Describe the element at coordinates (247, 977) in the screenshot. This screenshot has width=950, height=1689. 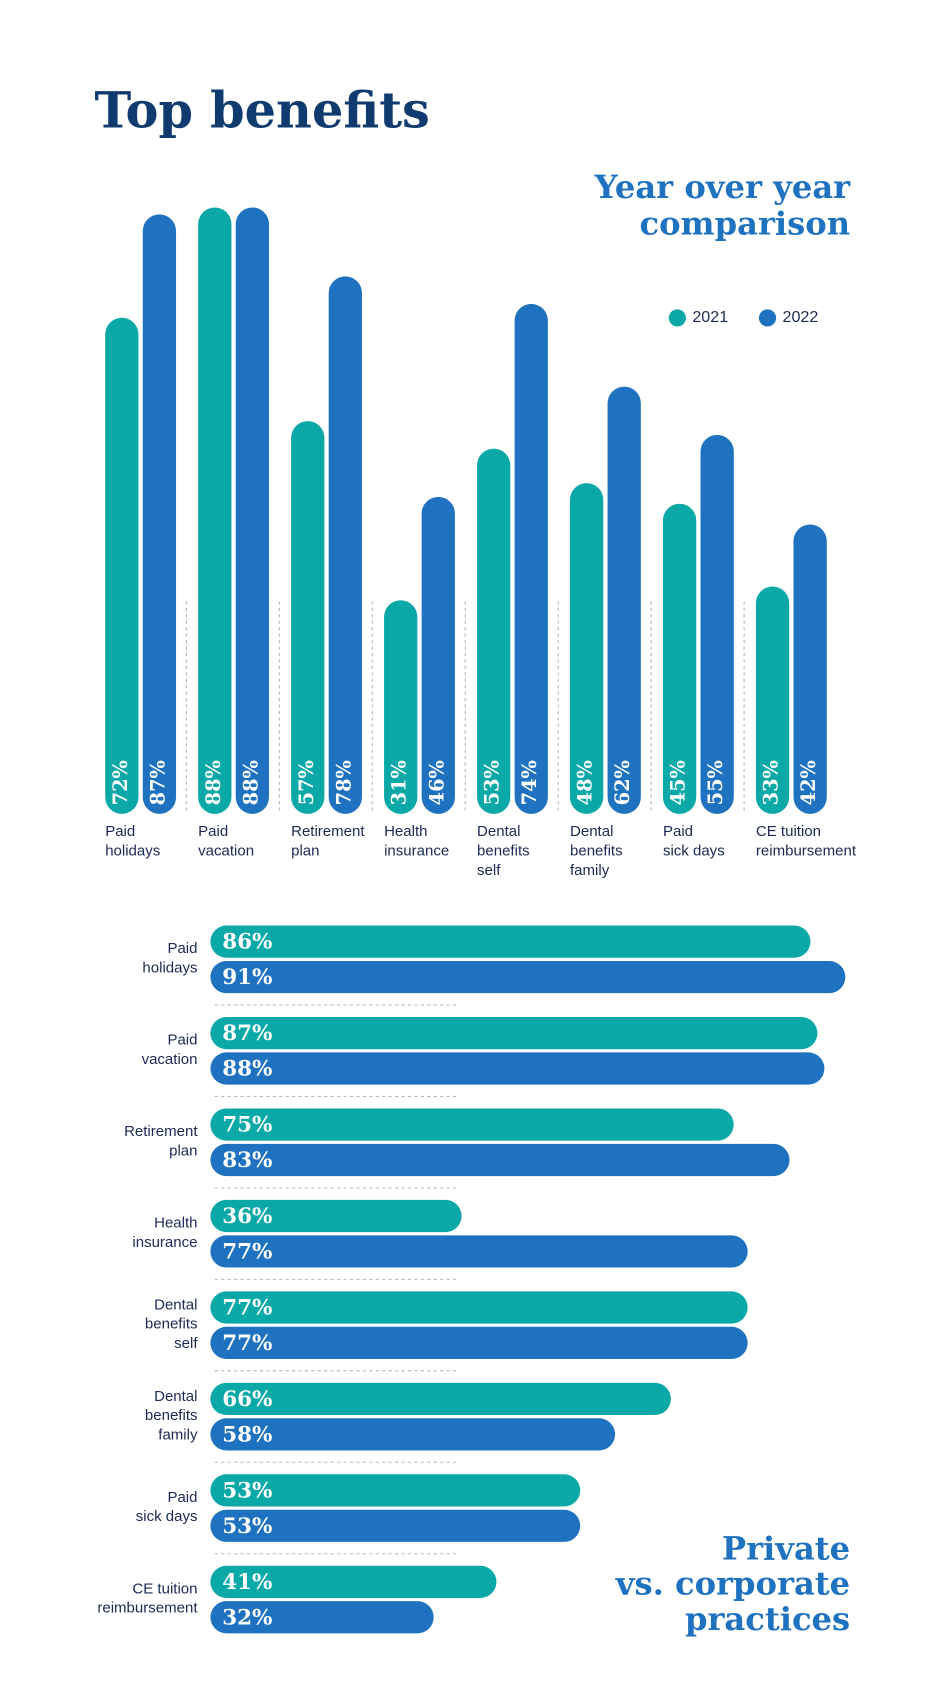
I see `value-label: 91%` at that location.